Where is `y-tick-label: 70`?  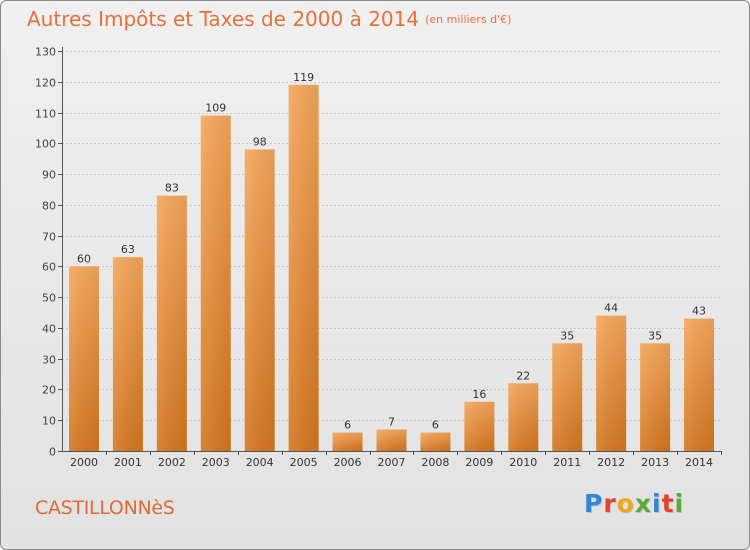
y-tick-label: 70 is located at coordinates (49, 237).